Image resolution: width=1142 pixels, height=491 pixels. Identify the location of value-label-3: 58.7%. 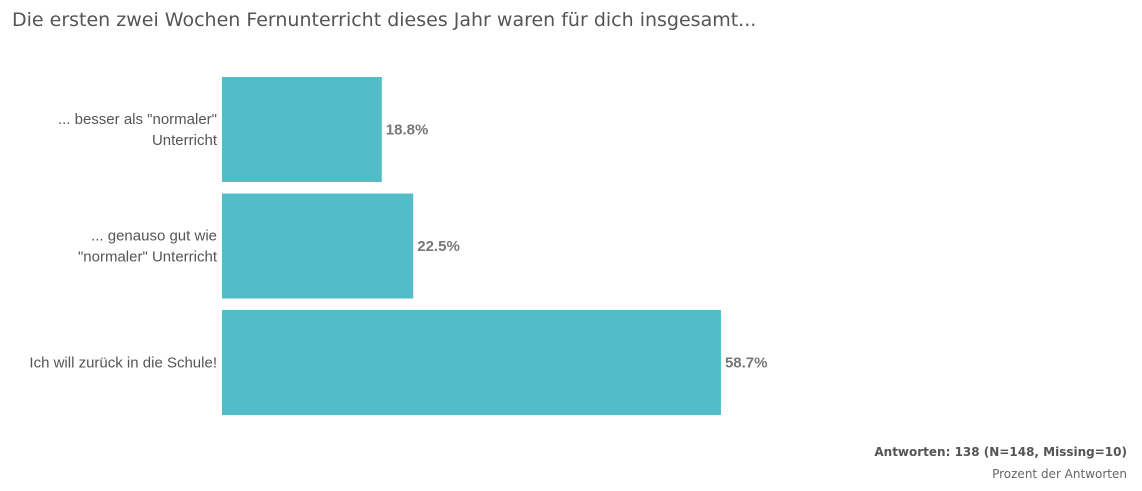
(746, 363).